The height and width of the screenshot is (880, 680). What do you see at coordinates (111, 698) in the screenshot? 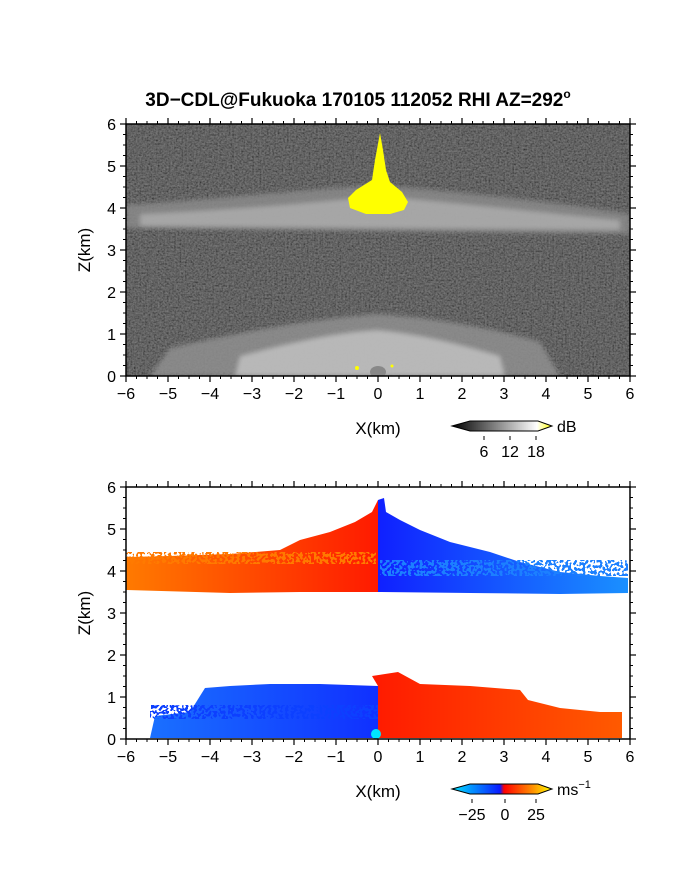
I see `velocity-ytick-label: 1` at bounding box center [111, 698].